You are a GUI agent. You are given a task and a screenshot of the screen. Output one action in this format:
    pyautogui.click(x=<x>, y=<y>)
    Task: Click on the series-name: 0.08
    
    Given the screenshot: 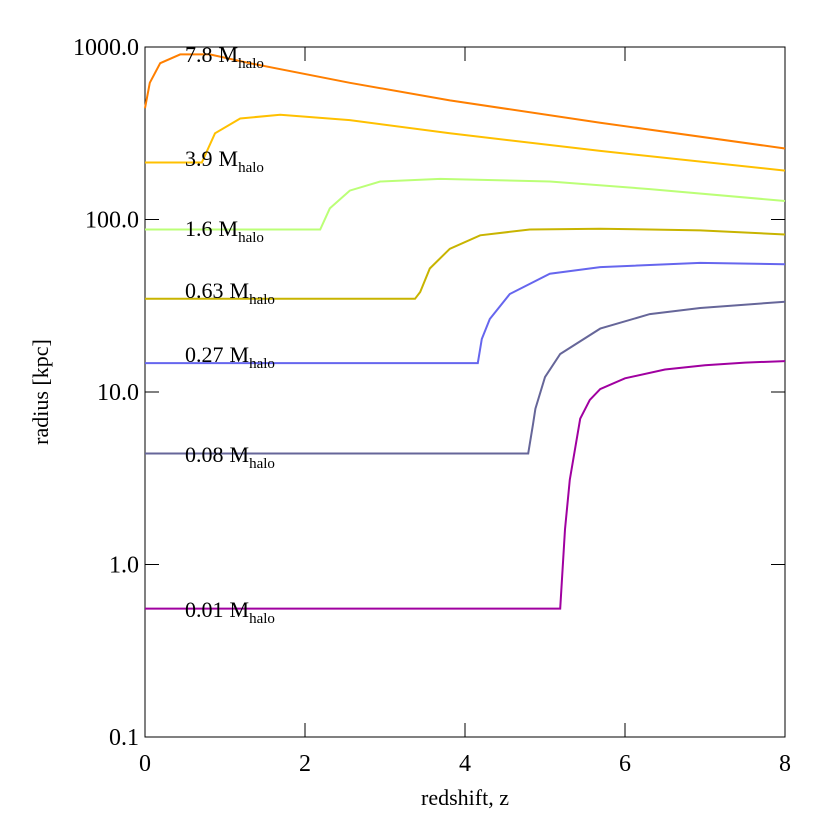 What is the action you would take?
    pyautogui.click(x=204, y=454)
    